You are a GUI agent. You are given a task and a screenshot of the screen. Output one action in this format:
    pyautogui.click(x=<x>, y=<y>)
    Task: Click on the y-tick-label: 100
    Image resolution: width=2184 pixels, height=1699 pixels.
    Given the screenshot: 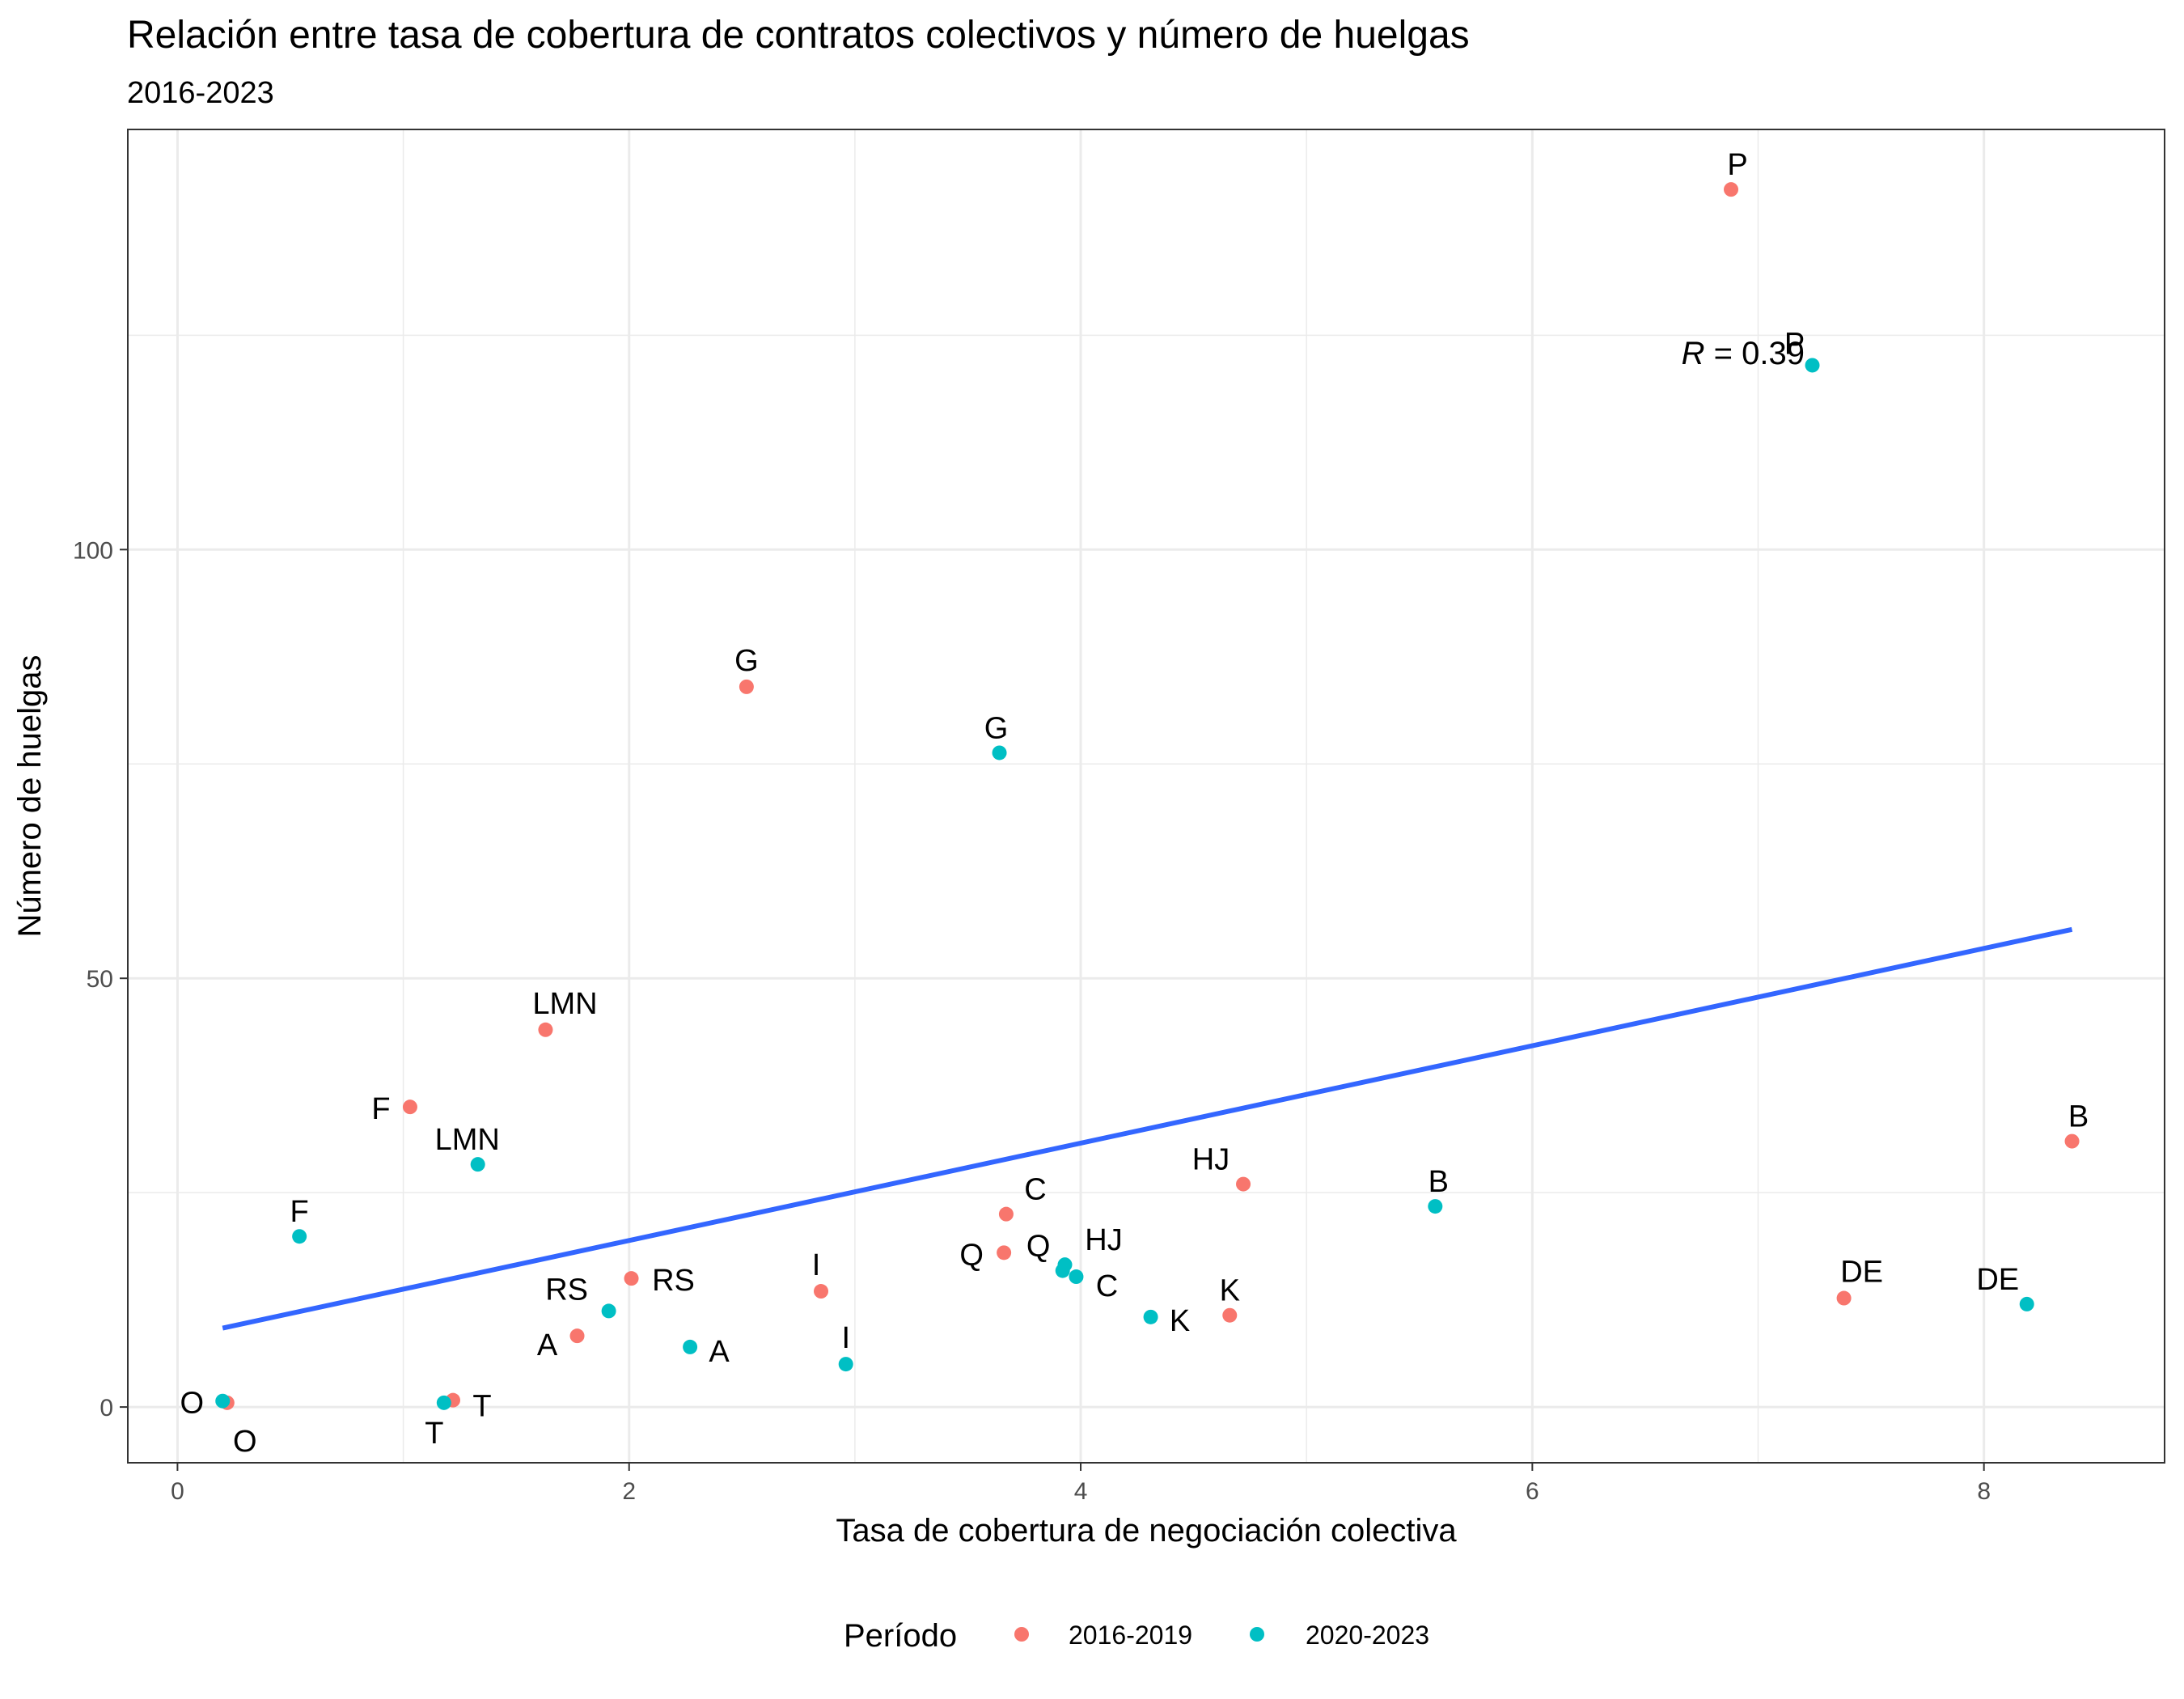 What is the action you would take?
    pyautogui.click(x=93, y=550)
    